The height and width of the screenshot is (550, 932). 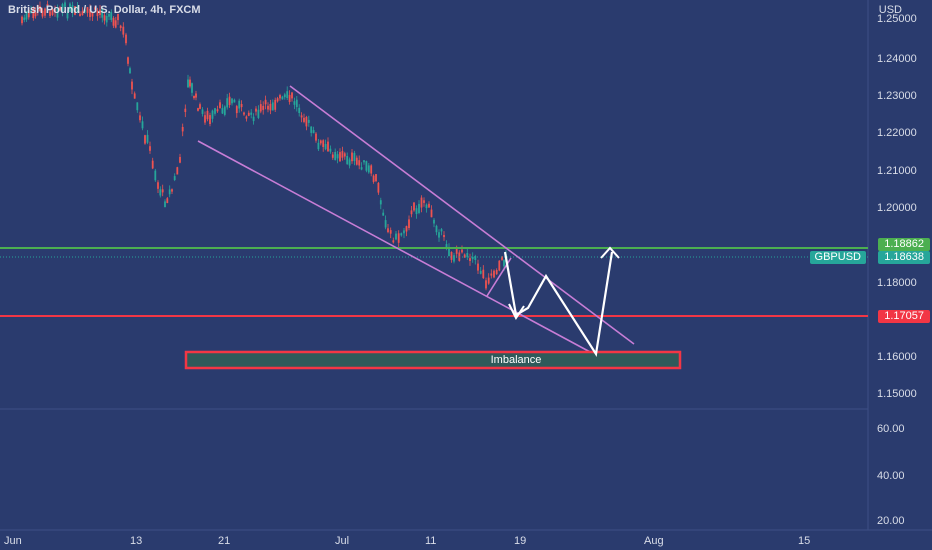 What do you see at coordinates (558, 304) in the screenshot?
I see `projection-path` at bounding box center [558, 304].